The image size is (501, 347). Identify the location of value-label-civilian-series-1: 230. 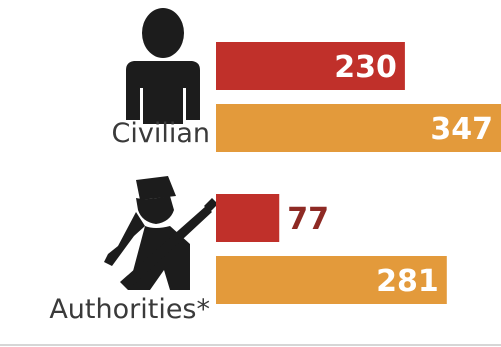
(365, 67).